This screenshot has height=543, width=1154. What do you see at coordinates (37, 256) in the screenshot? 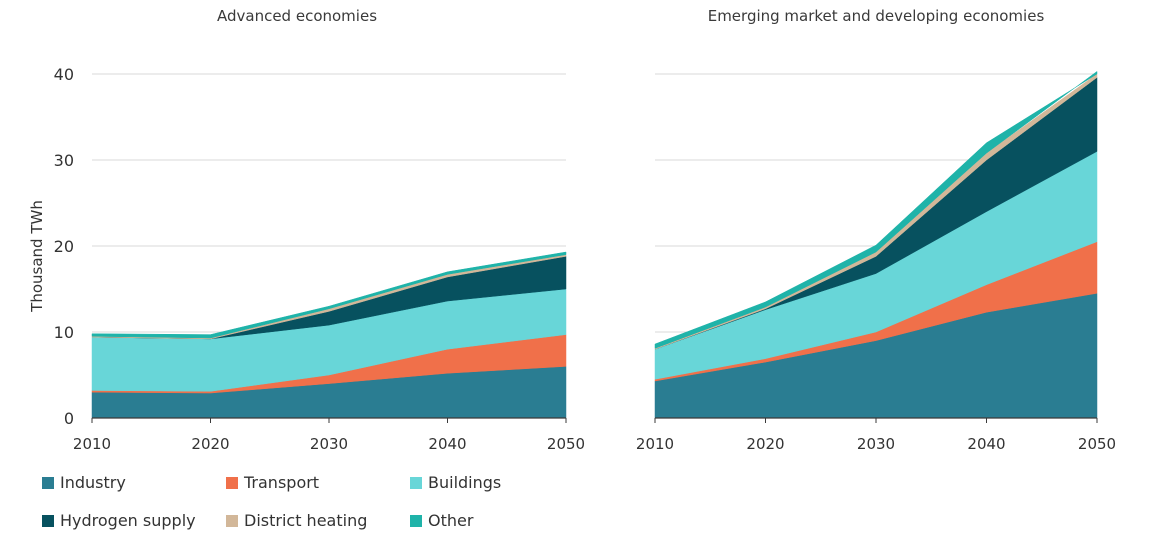
I see `y-axis-label: Thousand TWh` at bounding box center [37, 256].